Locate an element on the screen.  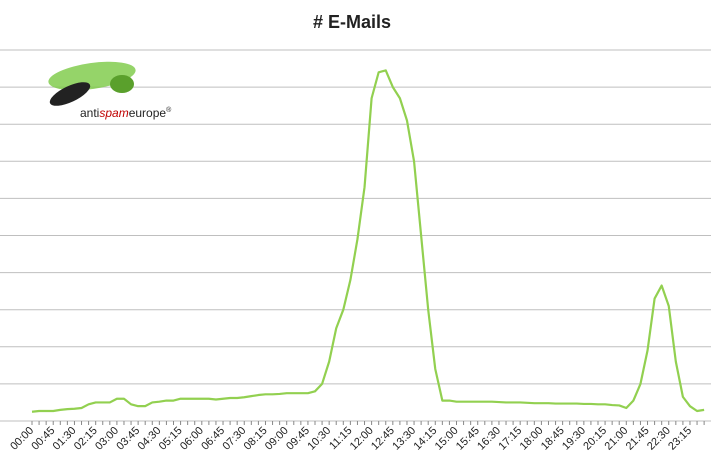
logo-text: antispameurope® is located at coordinates (126, 113).